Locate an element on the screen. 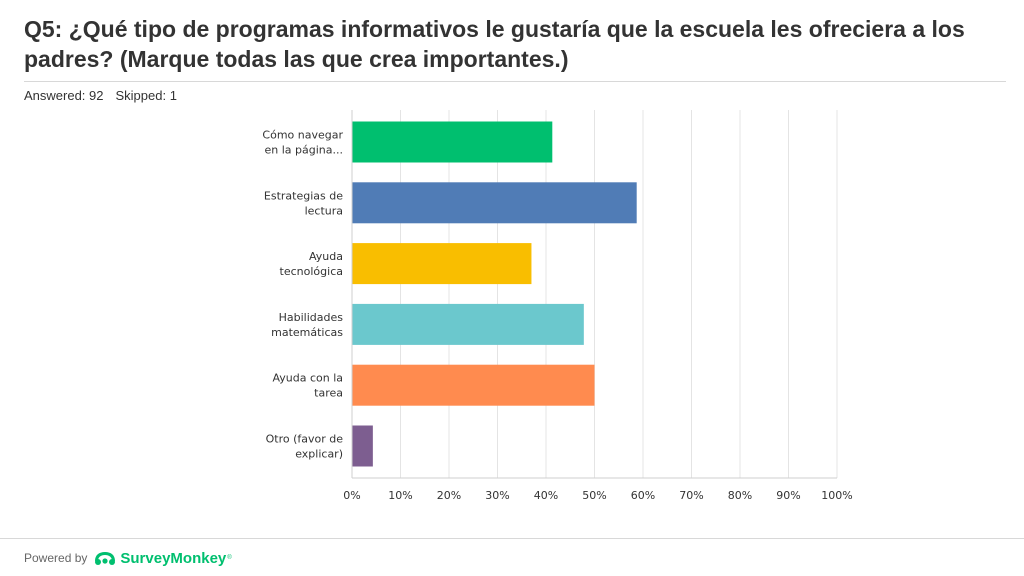 This screenshot has height=576, width=1024. brand-name: SurveyMonkey is located at coordinates (173, 558).